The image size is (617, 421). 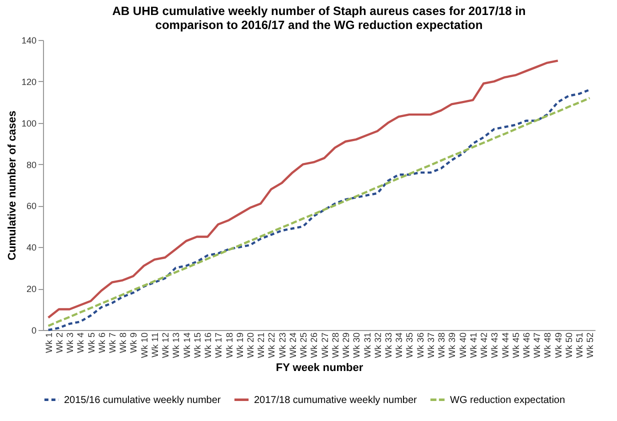 What do you see at coordinates (325, 345) in the screenshot?
I see `x-tick-label: Wk 27` at bounding box center [325, 345].